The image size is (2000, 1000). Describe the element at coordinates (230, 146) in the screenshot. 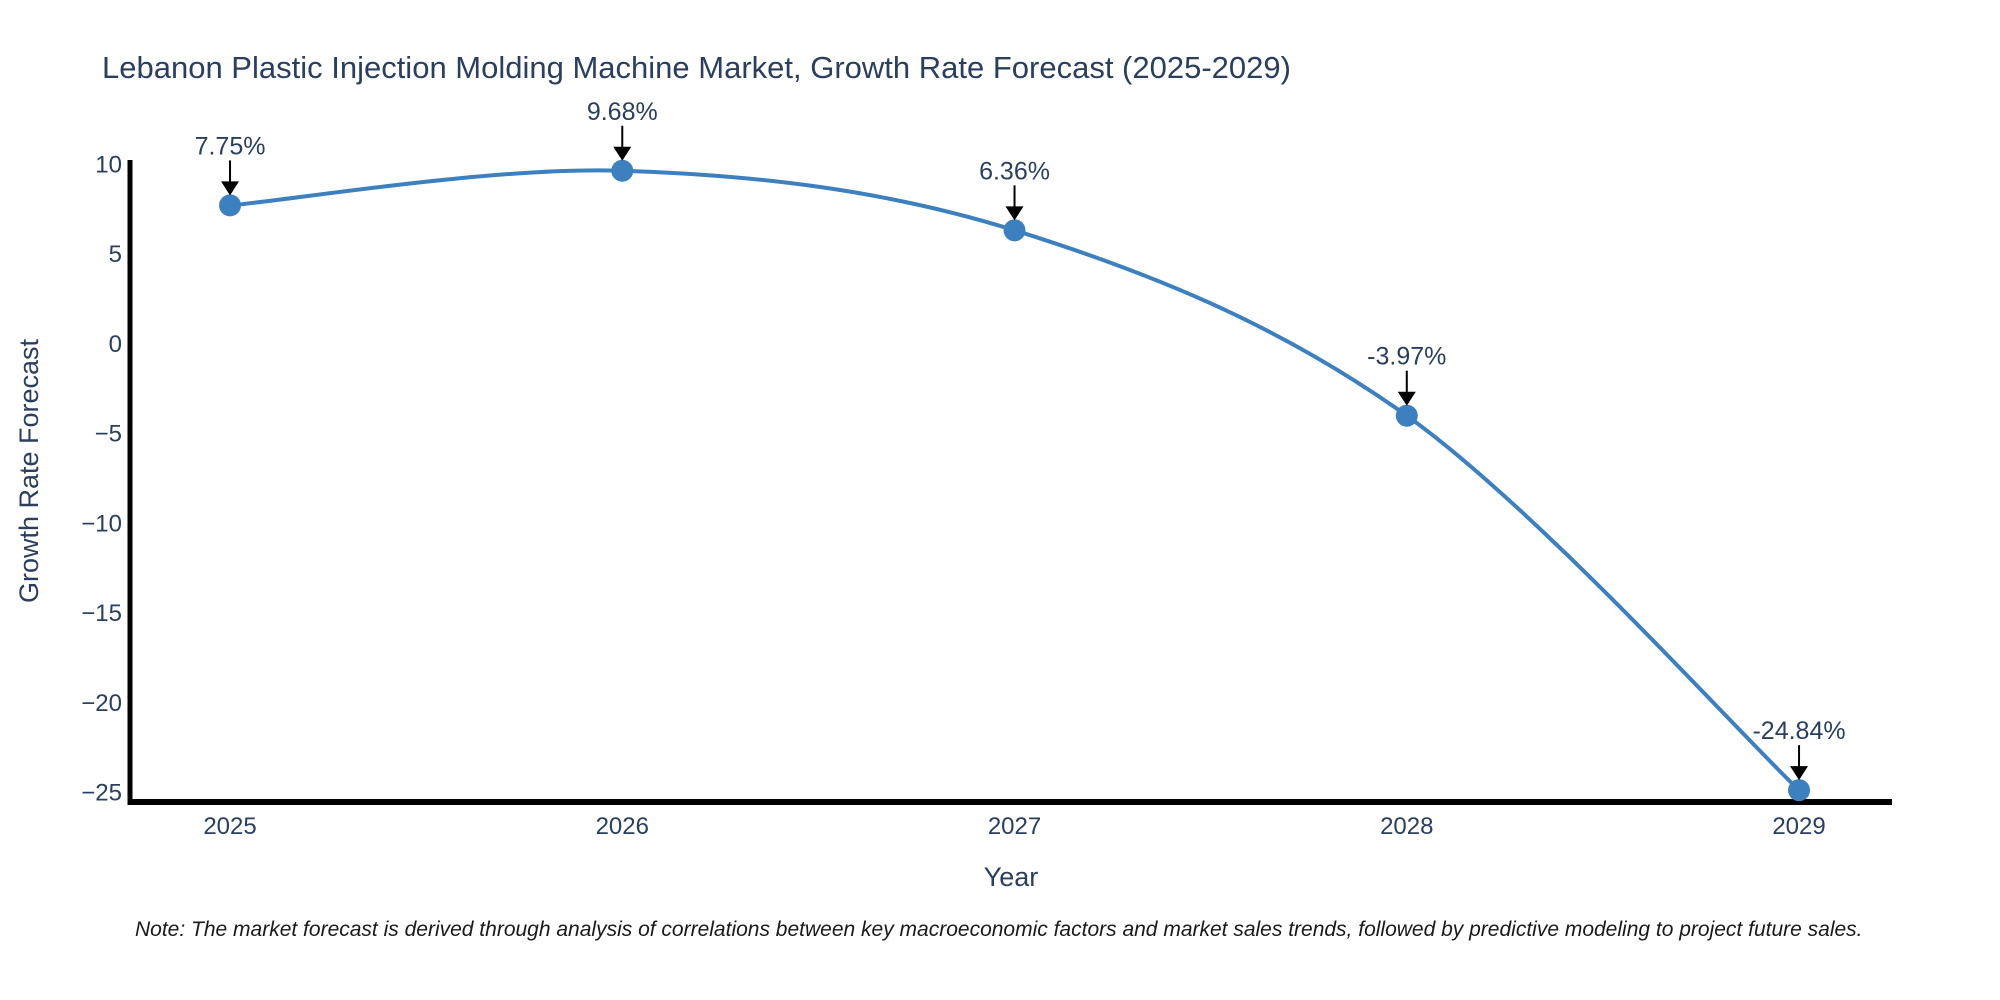

I see `data-point-label: 7.75%` at that location.